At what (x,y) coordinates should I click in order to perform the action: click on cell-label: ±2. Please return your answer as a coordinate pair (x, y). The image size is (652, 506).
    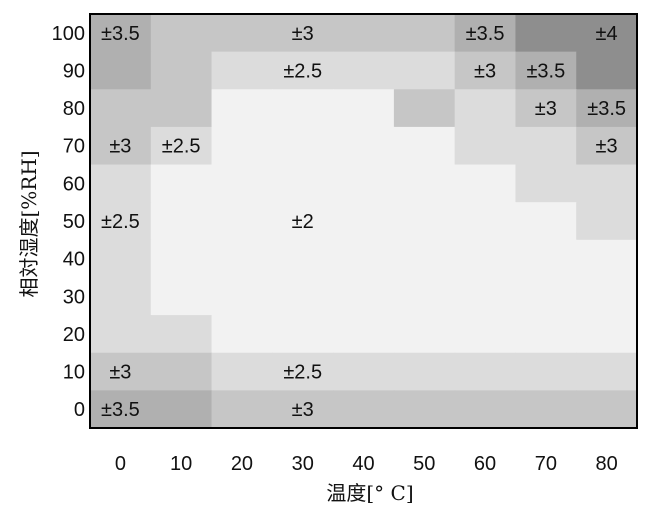
    Looking at the image, I should click on (303, 222).